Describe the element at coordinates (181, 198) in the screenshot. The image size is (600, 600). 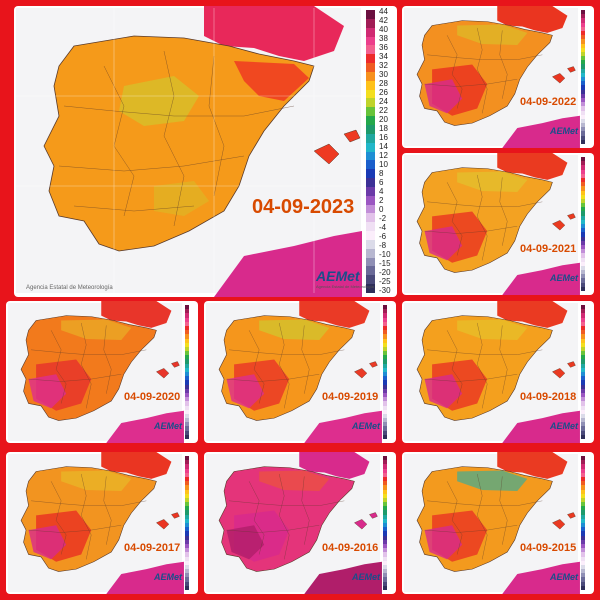
I see `cool-zone-south` at that location.